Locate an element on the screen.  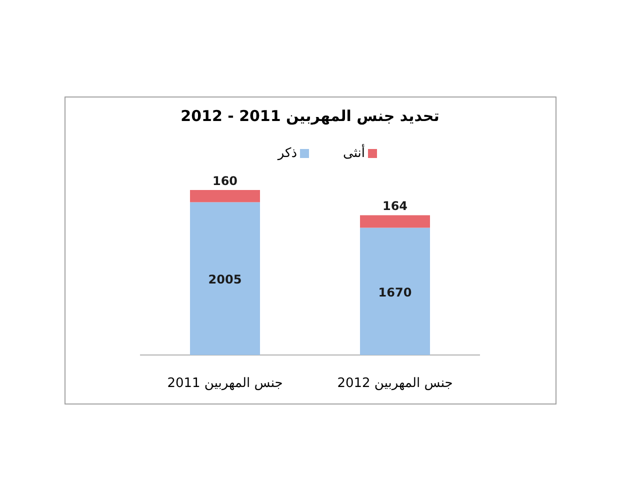
data-label: 160 is located at coordinates (225, 181).